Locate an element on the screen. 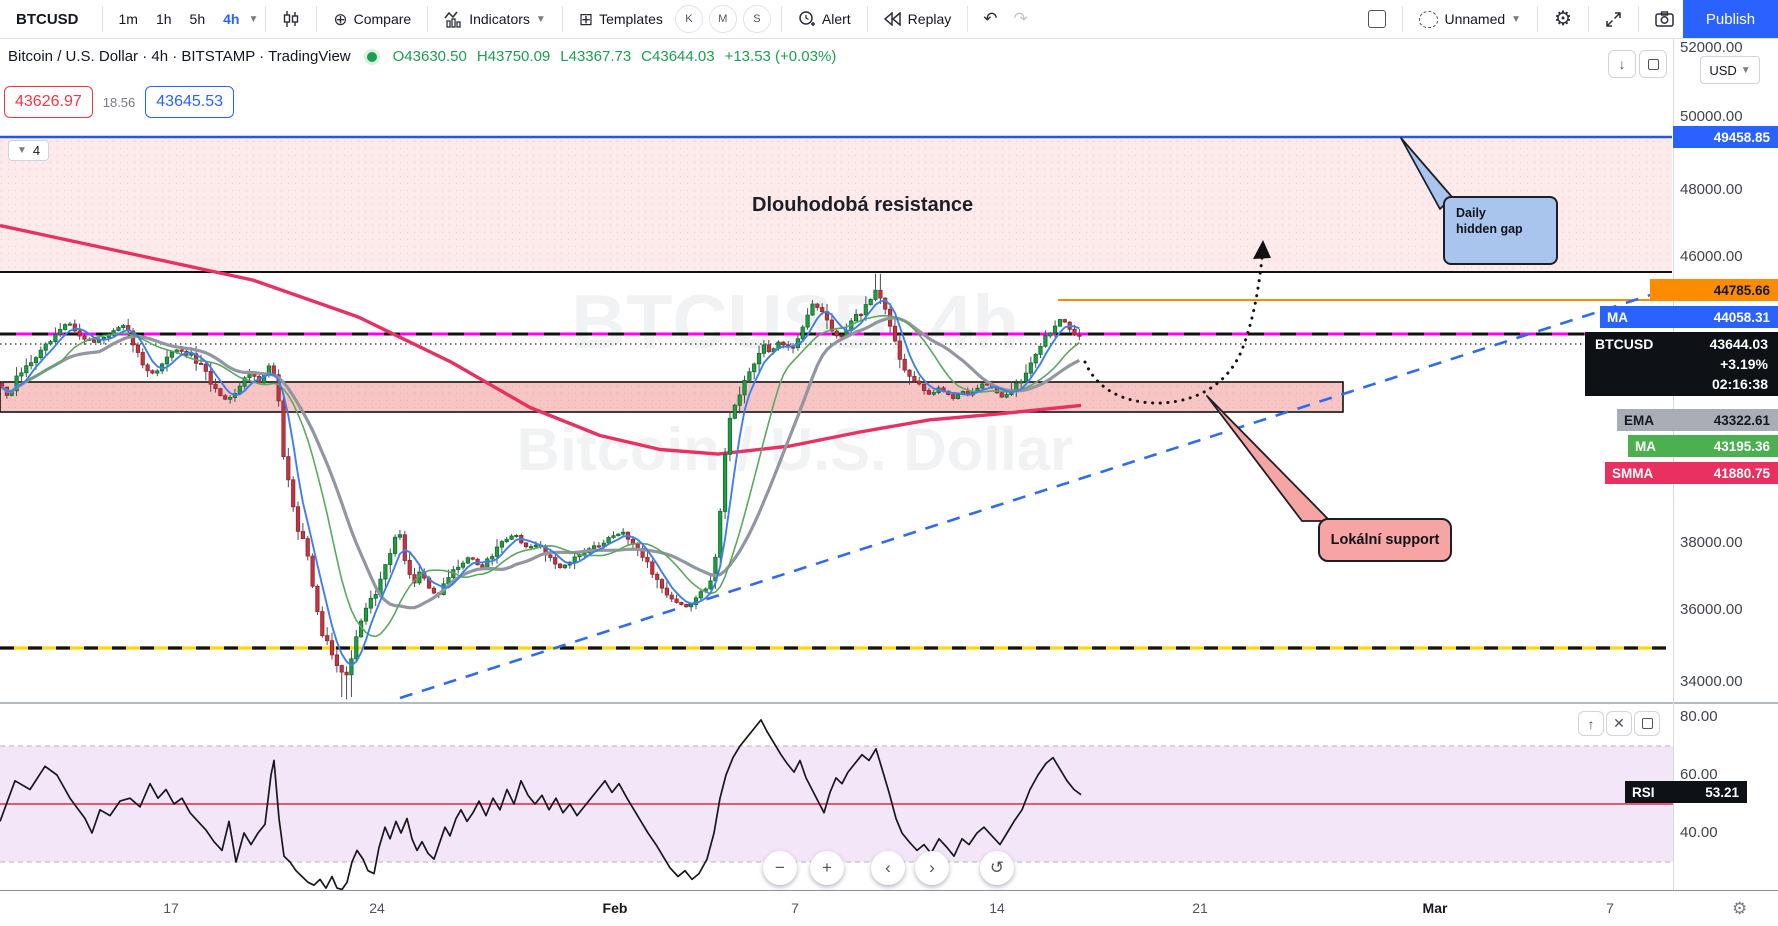 The height and width of the screenshot is (926, 1778). local-support-callout: Lokální support is located at coordinates (1385, 540).